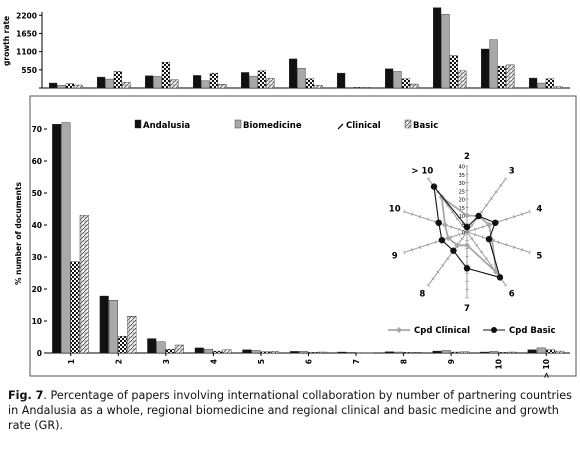 The width and height of the screenshot is (580, 454). I want to click on radar-scale-label: 40, so click(462, 168).